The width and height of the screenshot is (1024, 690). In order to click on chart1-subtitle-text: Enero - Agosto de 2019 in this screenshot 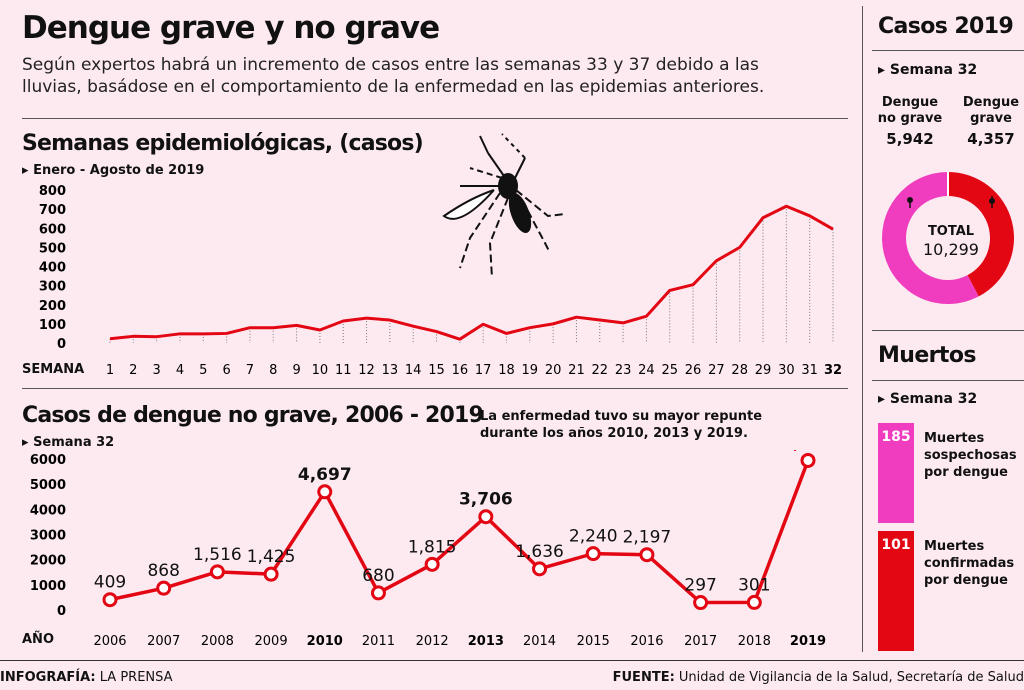, I will do `click(119, 170)`.